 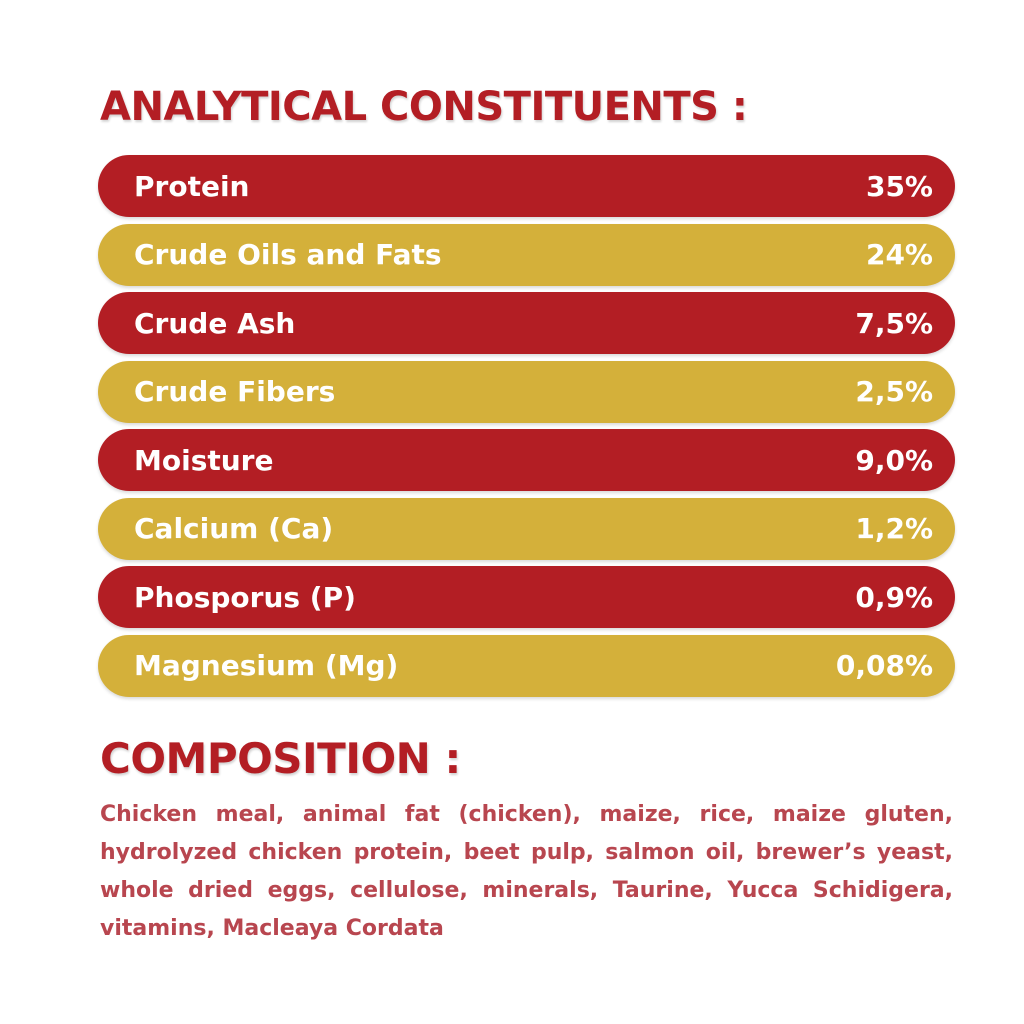 I want to click on constituent-value: 0,9%, so click(x=894, y=597).